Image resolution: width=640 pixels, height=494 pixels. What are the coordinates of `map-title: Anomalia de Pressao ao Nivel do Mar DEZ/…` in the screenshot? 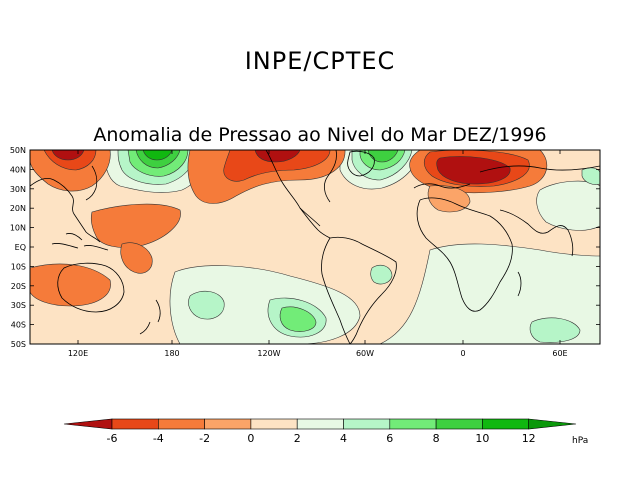 It's located at (319, 135).